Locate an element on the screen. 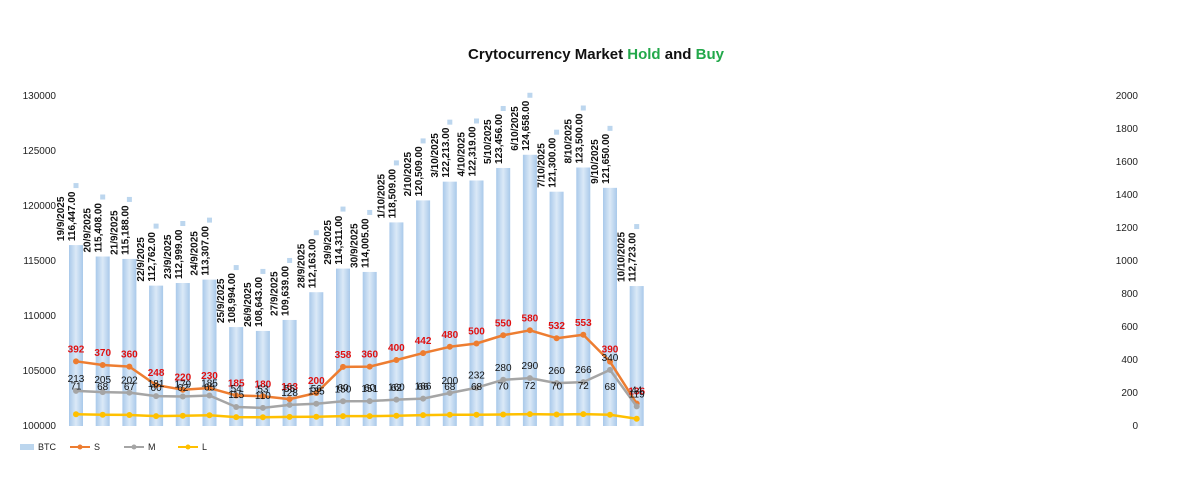 The image size is (1200, 490). category-label: 1/10/2025 is located at coordinates (381, 195).